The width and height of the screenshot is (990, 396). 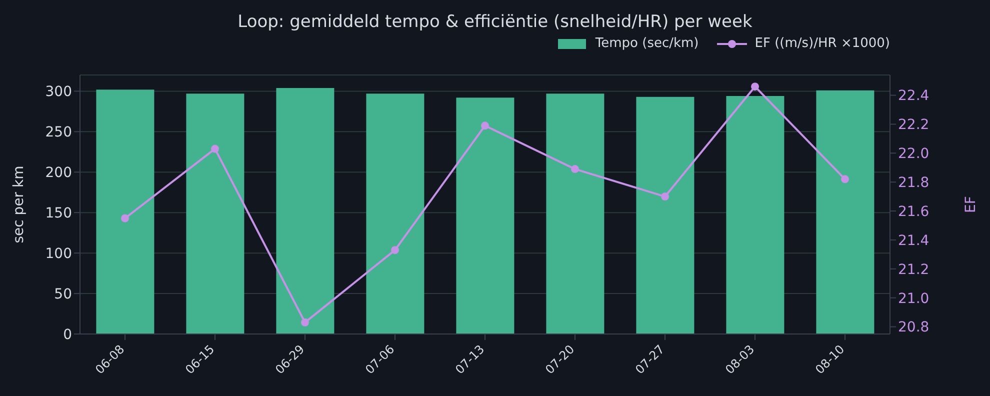 What do you see at coordinates (914, 298) in the screenshot?
I see `y2-tick-label: 21.0` at bounding box center [914, 298].